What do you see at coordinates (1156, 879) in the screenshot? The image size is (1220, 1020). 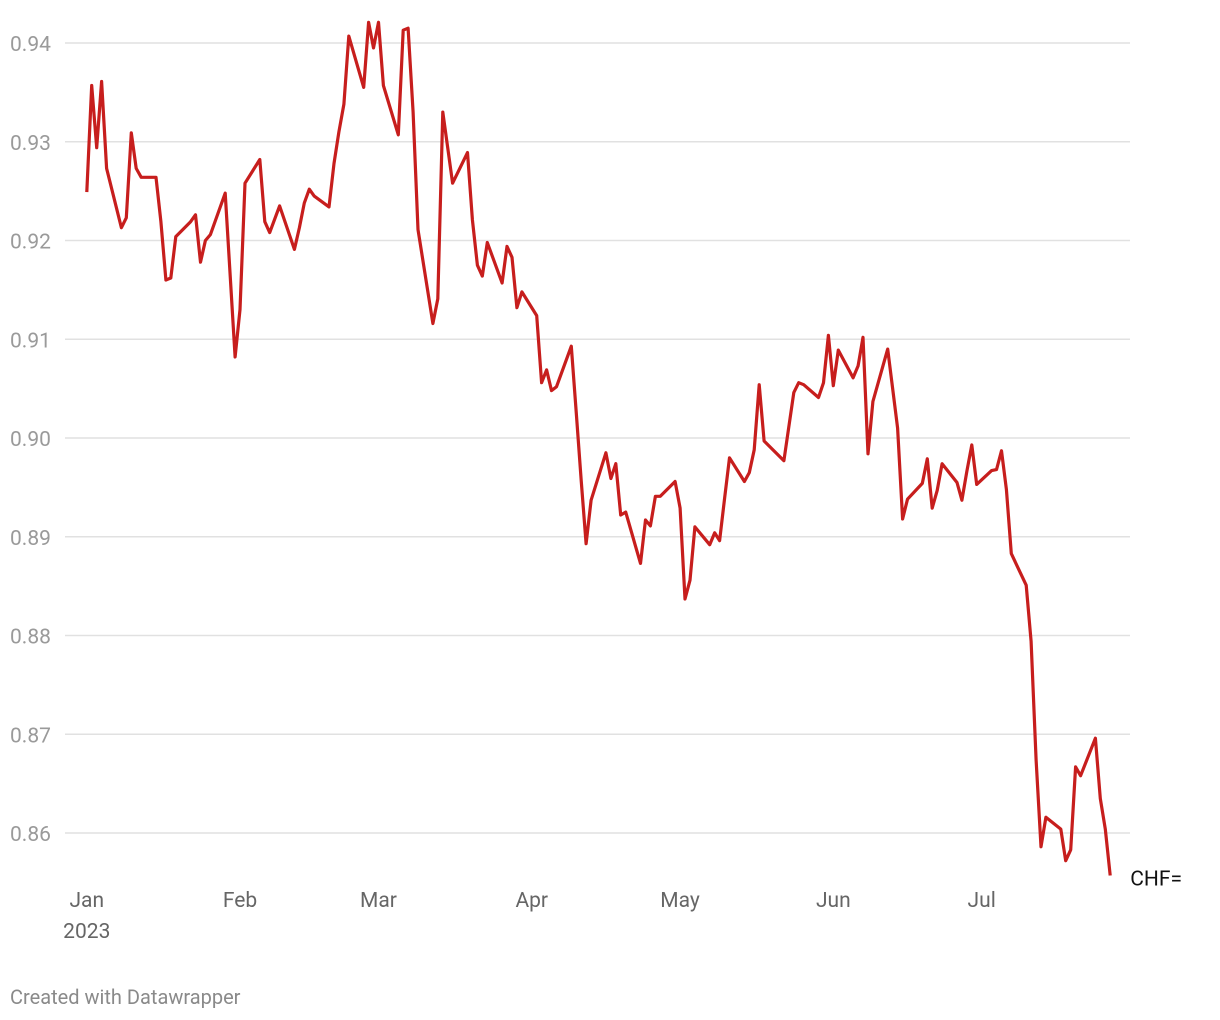 I see `series-label: CHF=` at bounding box center [1156, 879].